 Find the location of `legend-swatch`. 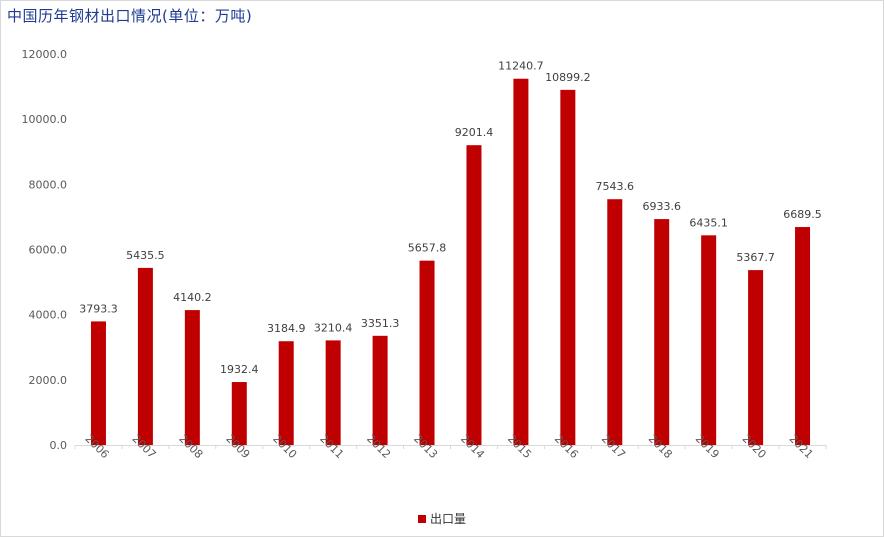

legend-swatch is located at coordinates (422, 518).